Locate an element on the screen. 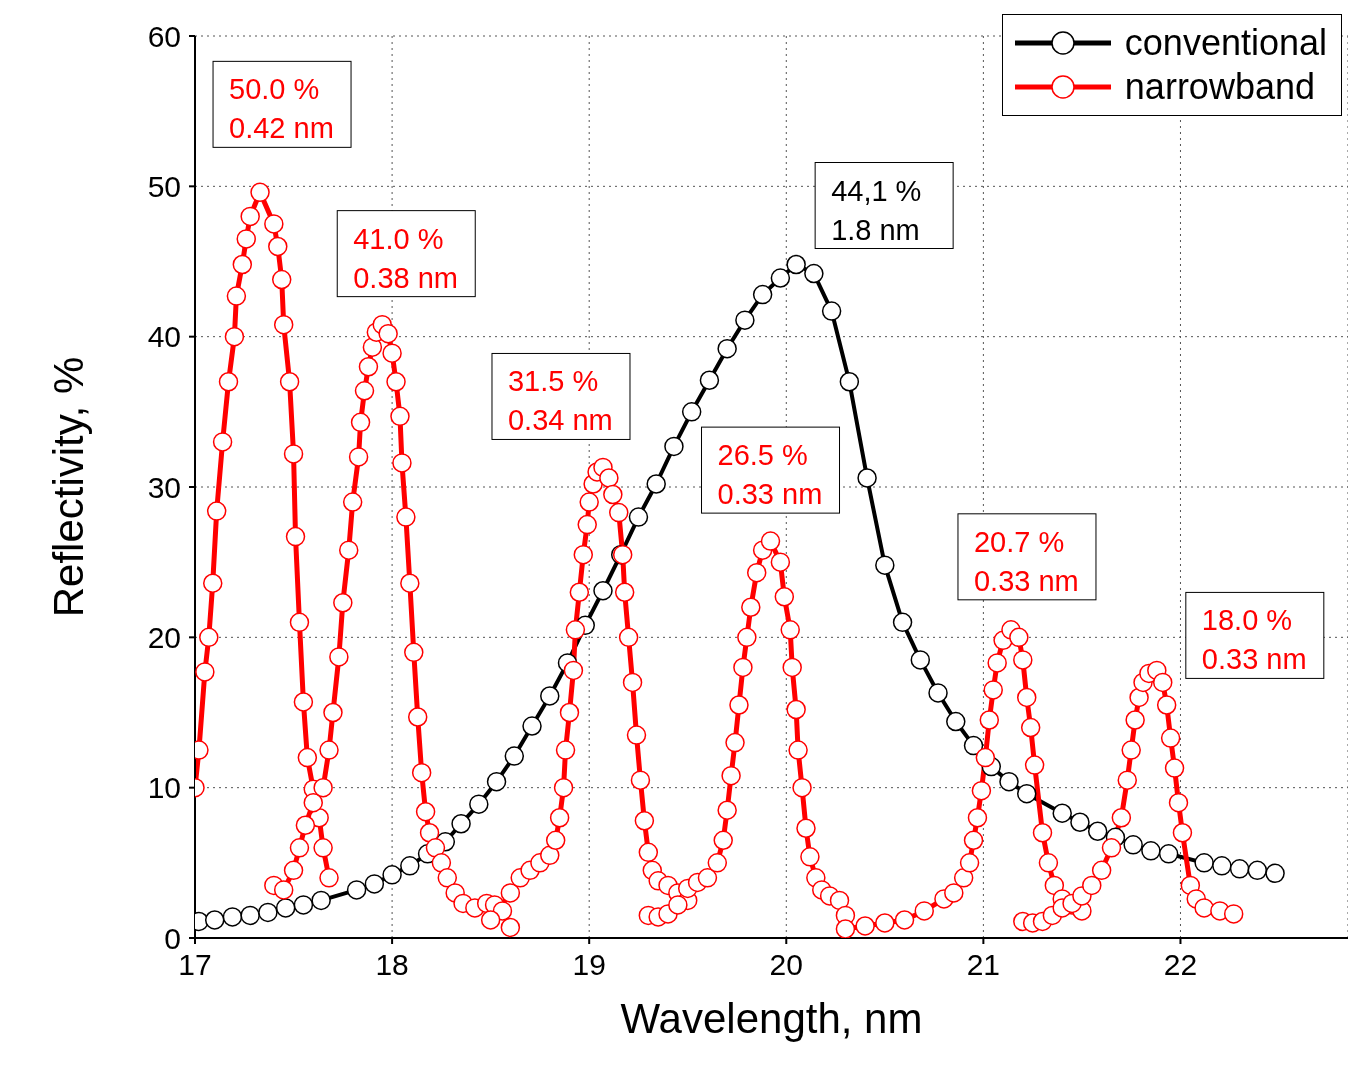  x-tick-label: 21 is located at coordinates (983, 965).